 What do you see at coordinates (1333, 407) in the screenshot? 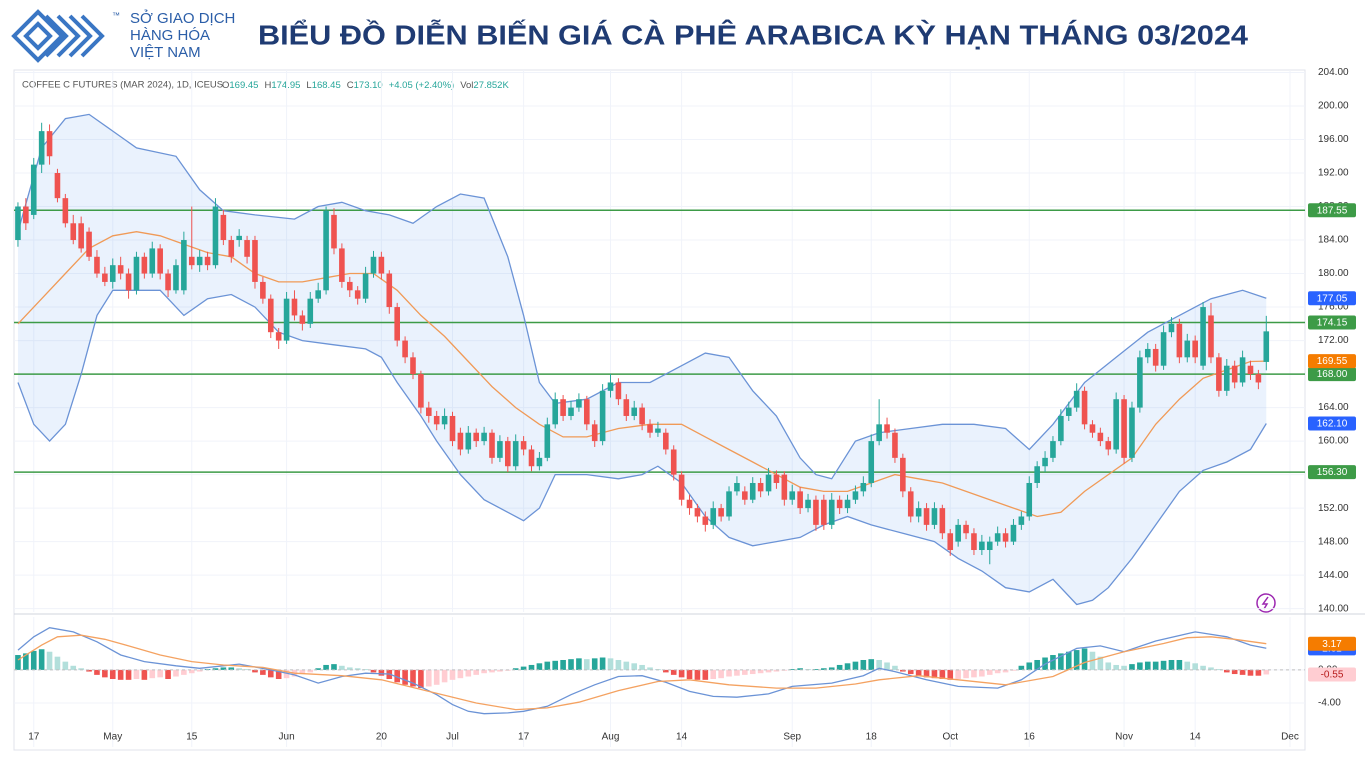
I see `y-tick-label: 164.00` at bounding box center [1333, 407].